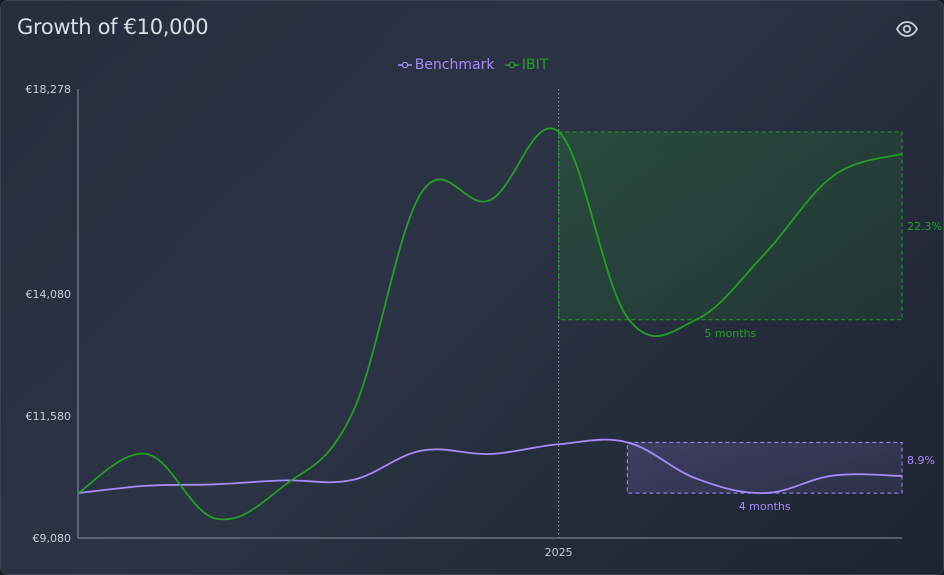 The image size is (944, 575). I want to click on change-label-benchmark: 8.9%, so click(921, 460).